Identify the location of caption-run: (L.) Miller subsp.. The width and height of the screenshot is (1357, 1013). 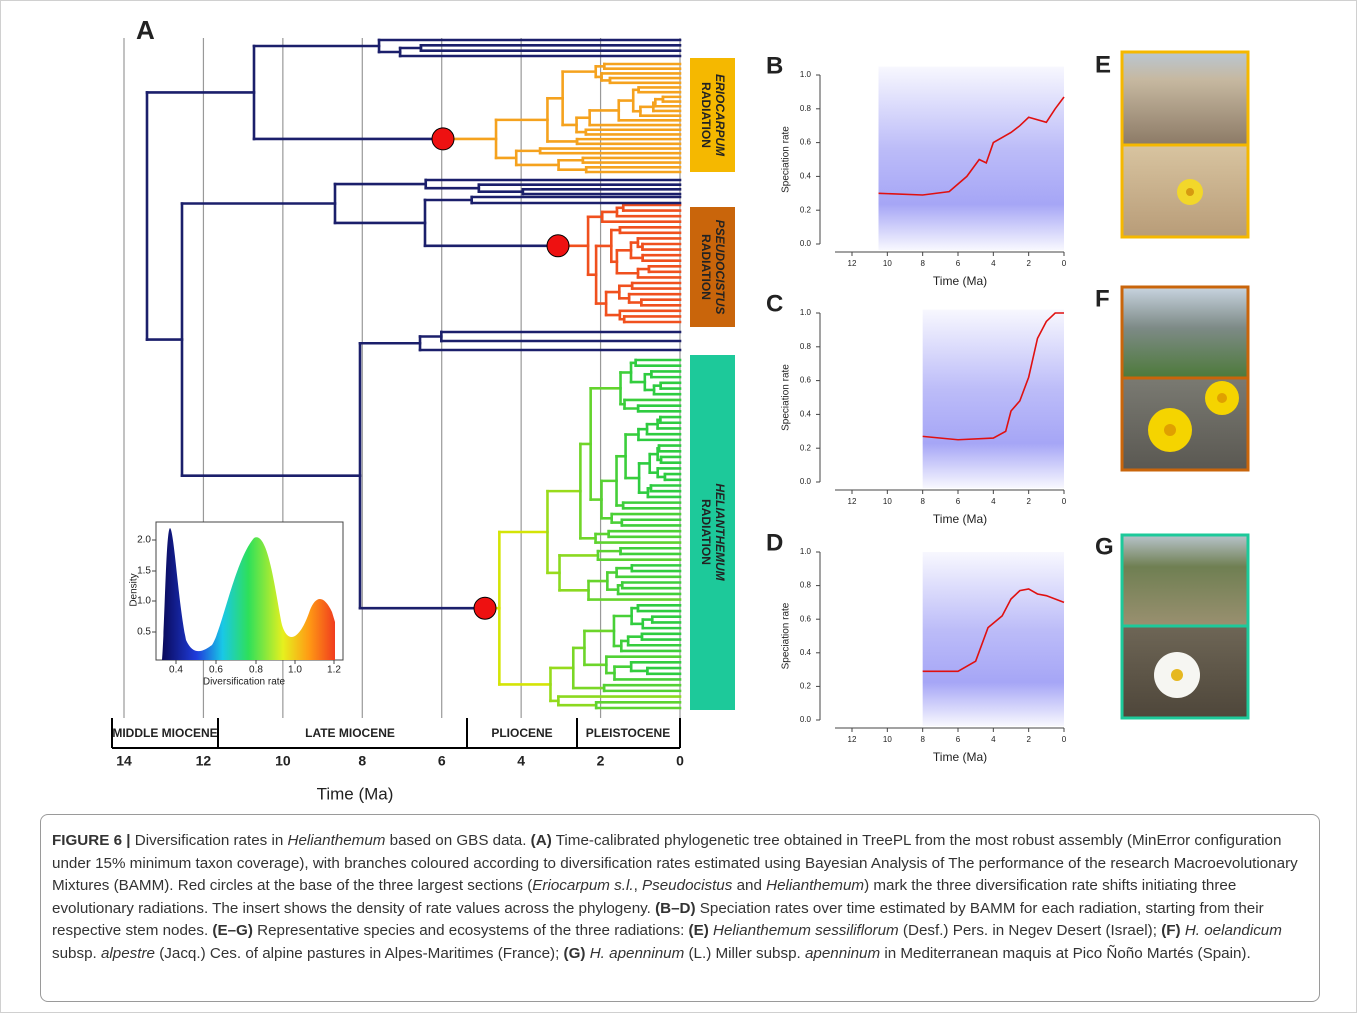
(744, 953).